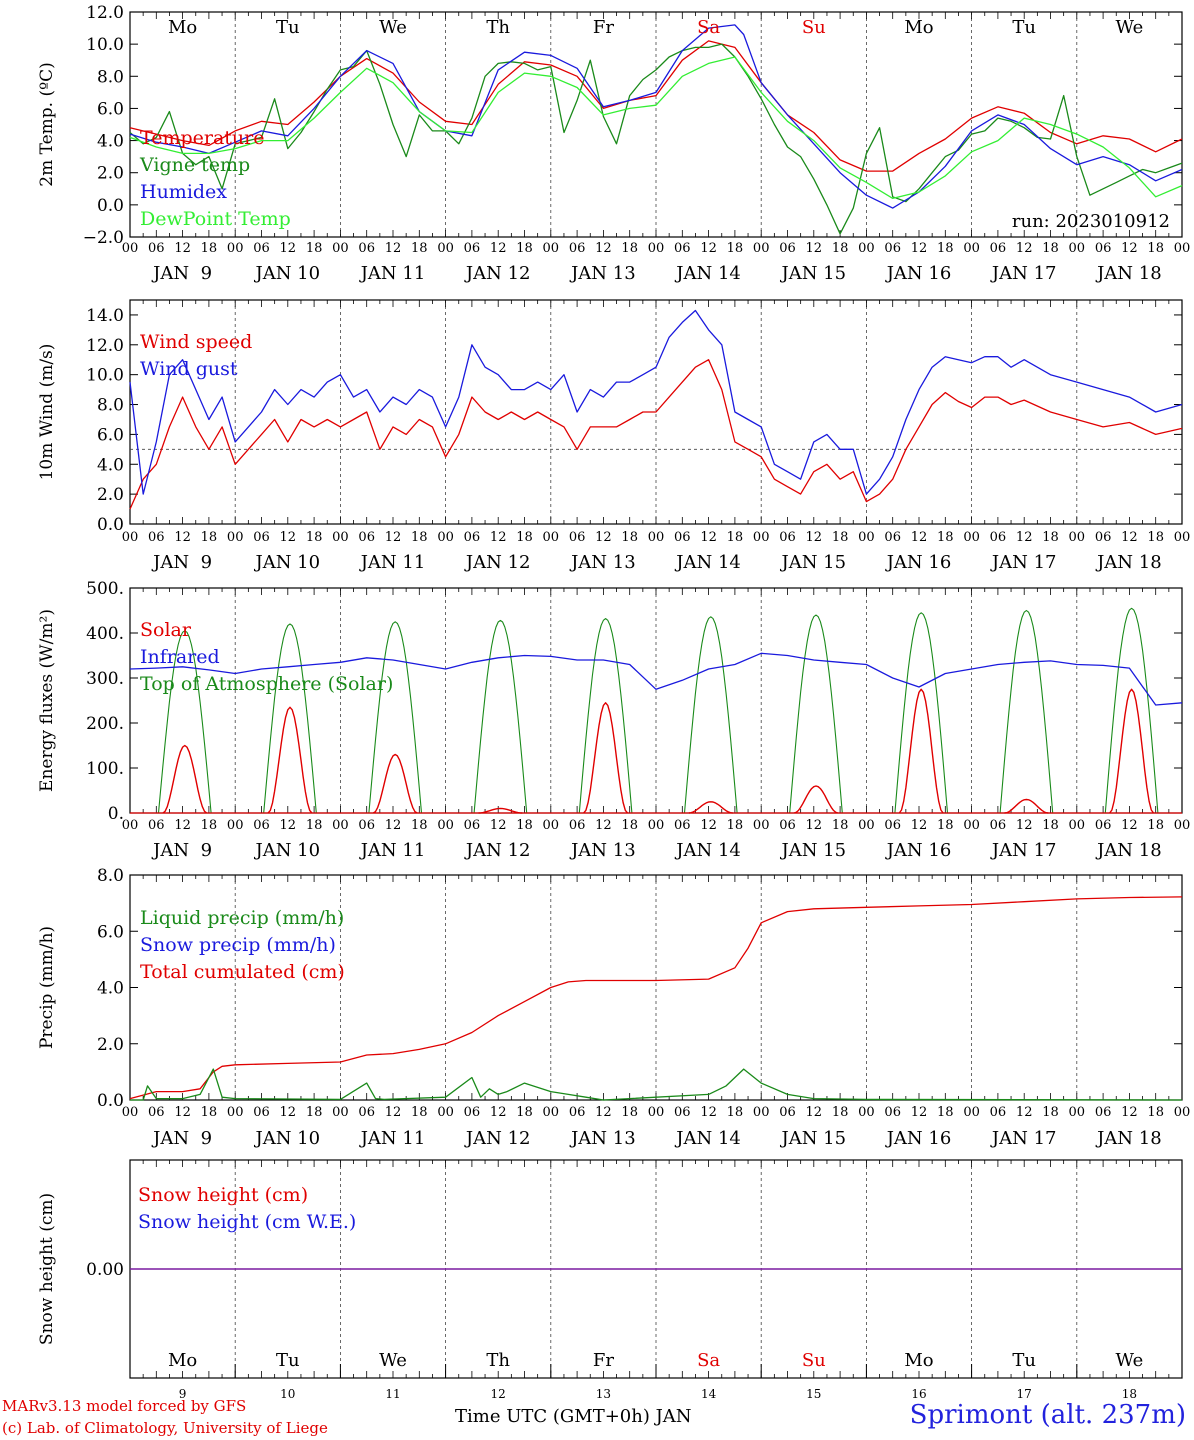 This screenshot has width=1194, height=1440. What do you see at coordinates (1023, 850) in the screenshot?
I see `panel-3-date-label: JAN 17` at bounding box center [1023, 850].